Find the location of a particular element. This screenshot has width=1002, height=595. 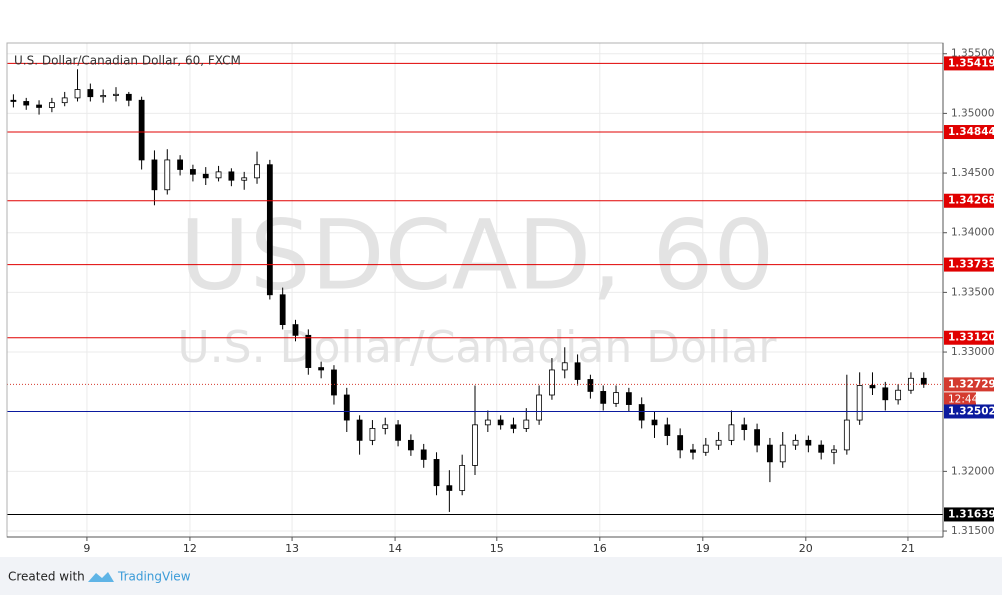

created-with: Created with is located at coordinates (46, 577).